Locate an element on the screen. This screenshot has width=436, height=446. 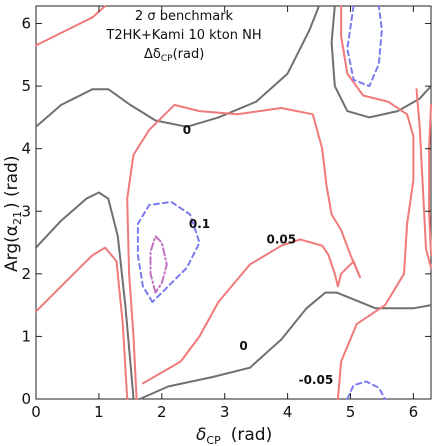
title-delta: Δδ is located at coordinates (152, 54).